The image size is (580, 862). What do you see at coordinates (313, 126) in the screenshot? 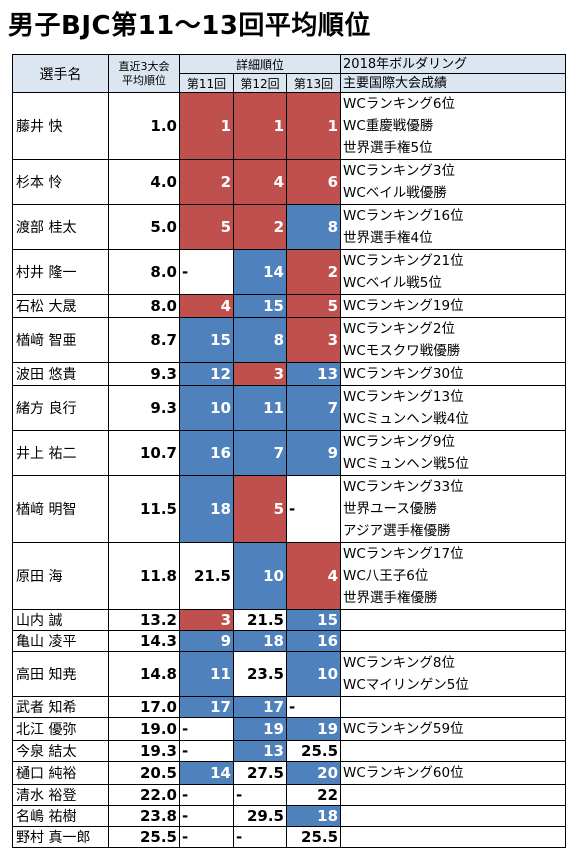
I see `event-13-rank: 1` at bounding box center [313, 126].